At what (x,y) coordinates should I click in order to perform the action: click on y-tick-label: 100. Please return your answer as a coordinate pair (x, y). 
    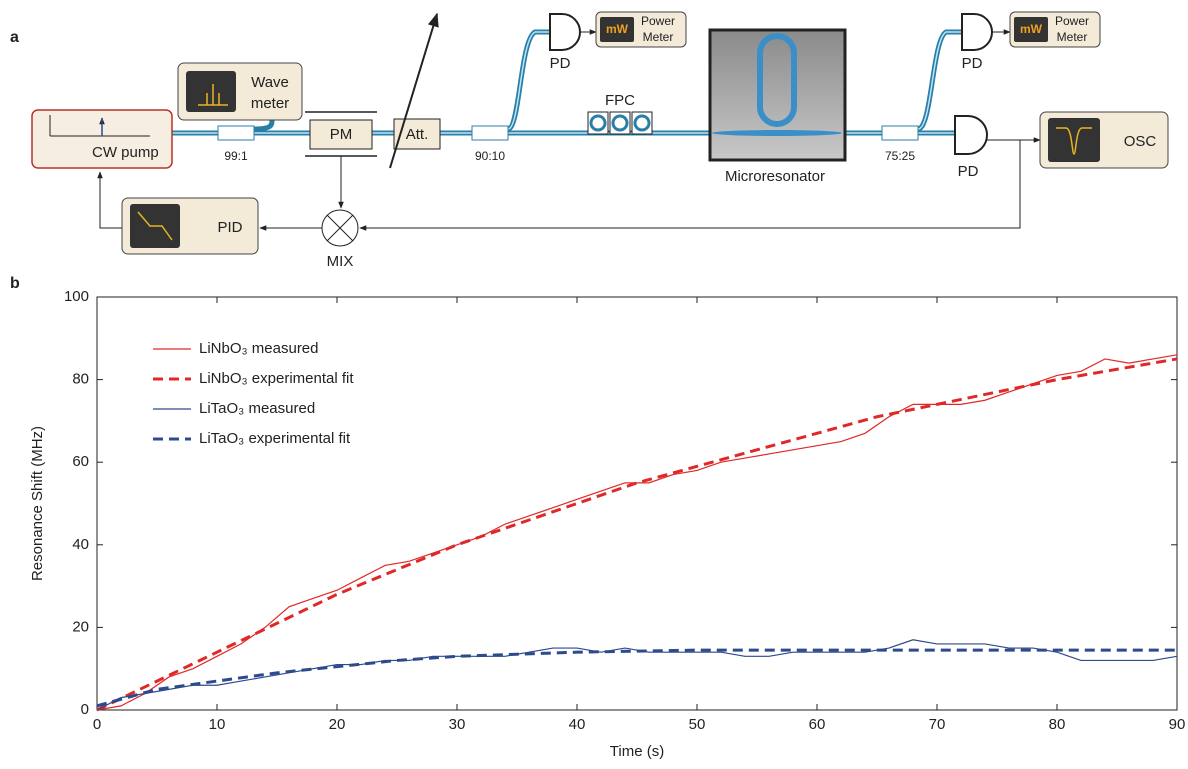
    Looking at the image, I should click on (76, 296).